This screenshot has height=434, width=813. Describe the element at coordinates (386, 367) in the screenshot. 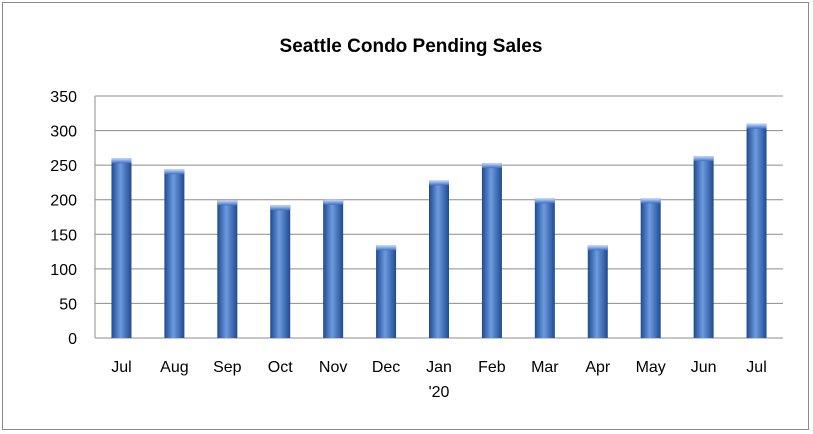

I see `x-tick-label: Dec` at that location.